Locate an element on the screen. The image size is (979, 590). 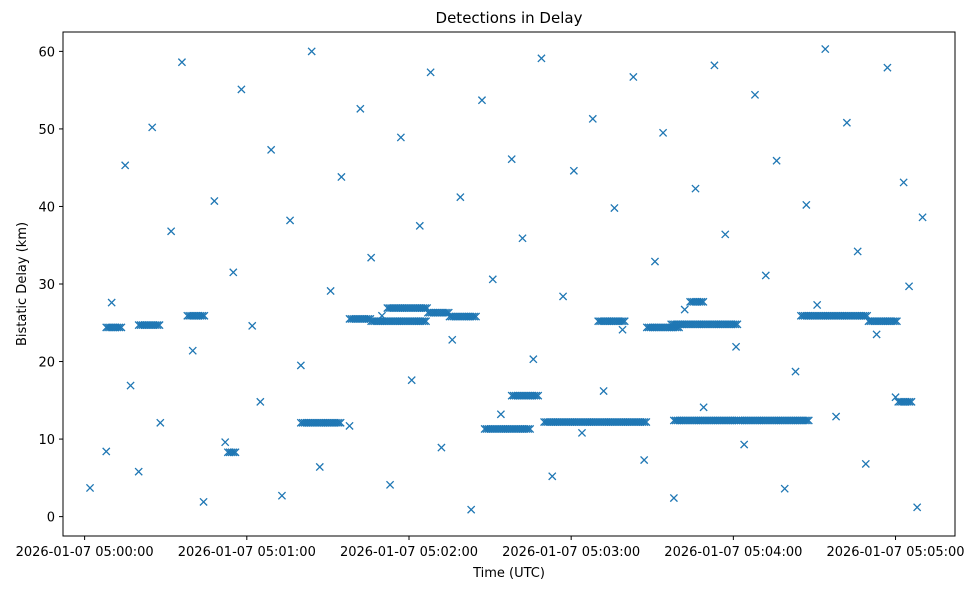
y-axis-label: Bistatic Delay (km) is located at coordinates (22, 284).